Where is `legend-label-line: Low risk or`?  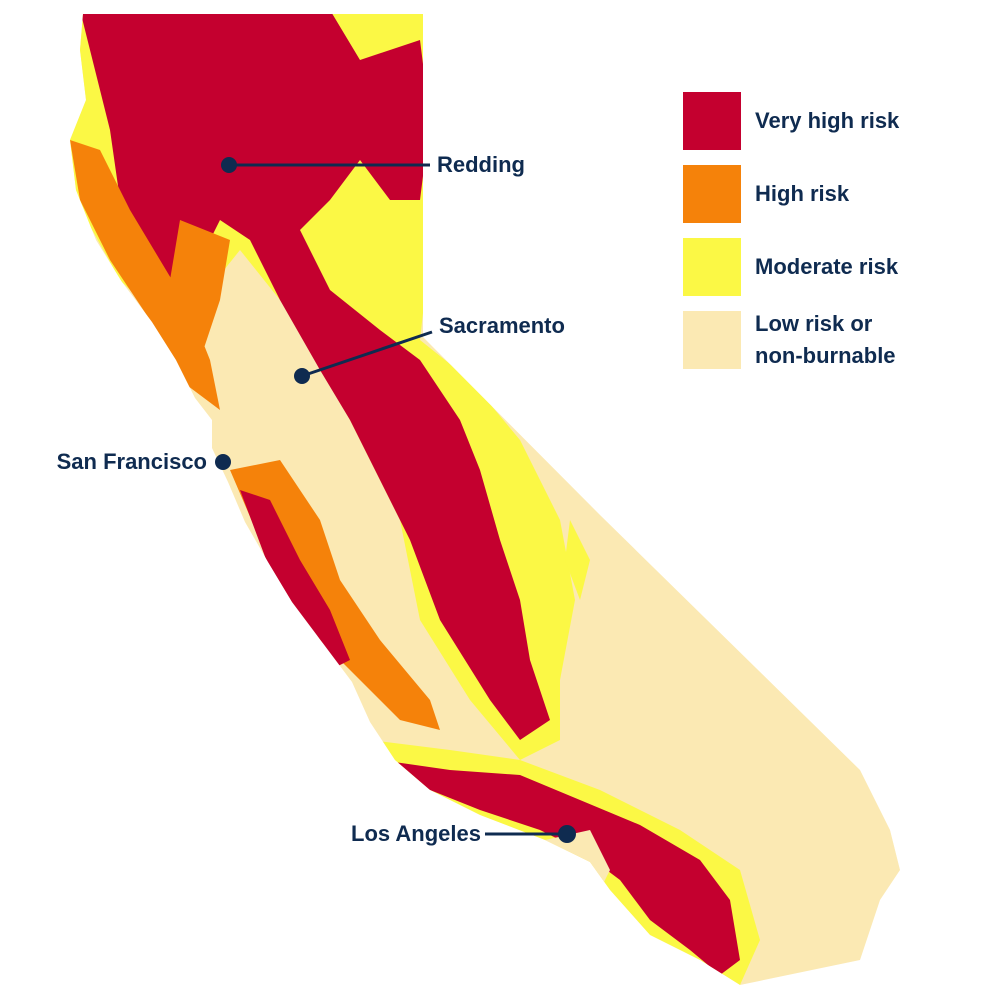
legend-label-line: Low risk or is located at coordinates (814, 323).